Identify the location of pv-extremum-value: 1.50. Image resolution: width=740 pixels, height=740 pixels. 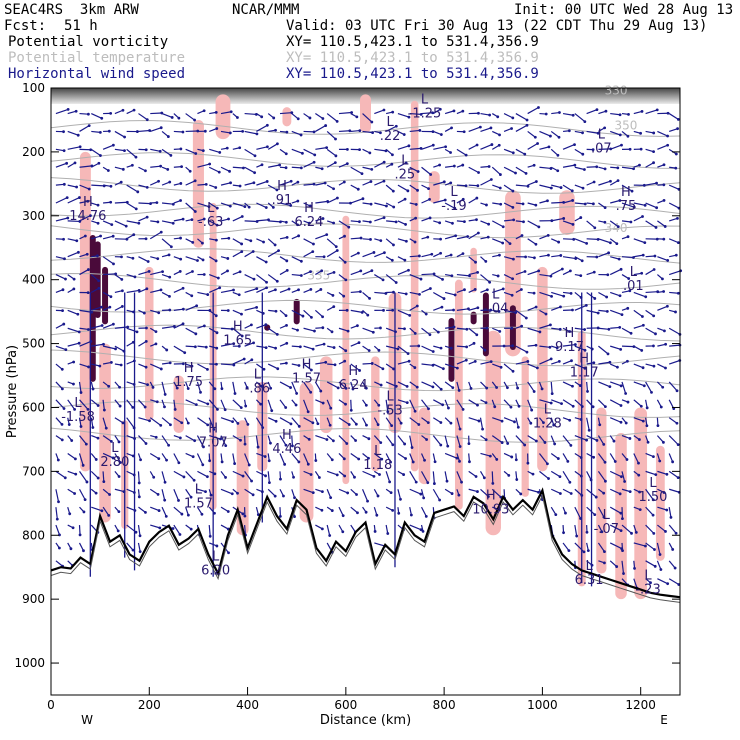
(652, 497).